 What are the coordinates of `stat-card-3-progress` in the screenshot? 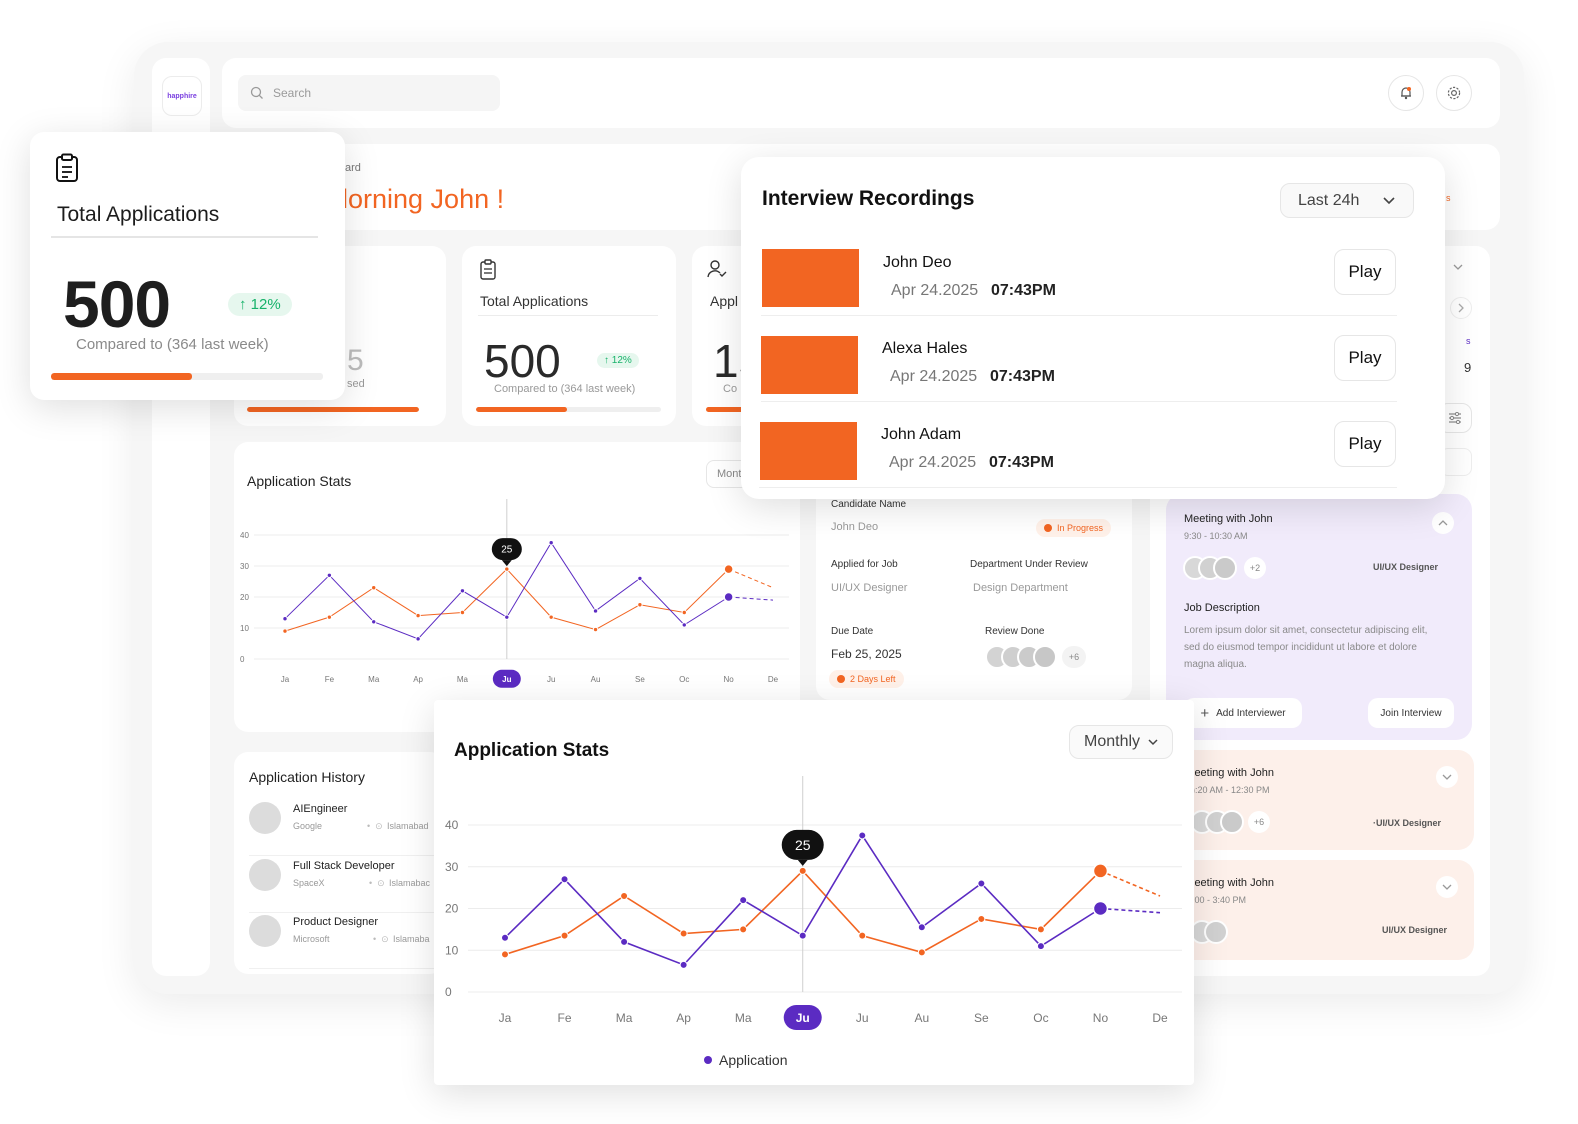 It's located at (731, 409).